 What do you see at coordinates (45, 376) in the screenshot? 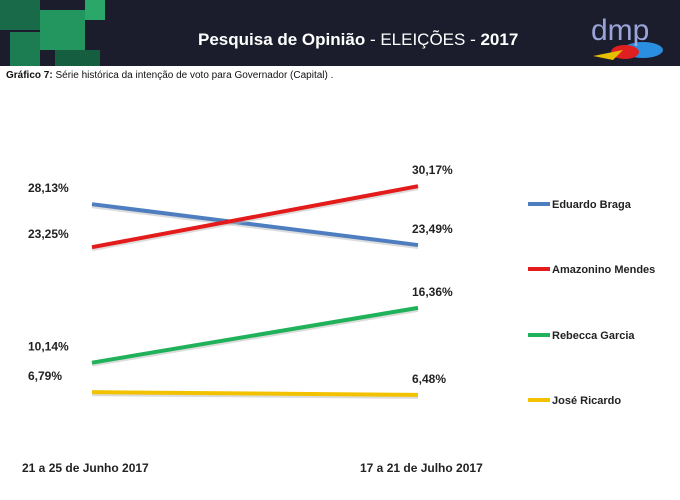
I see `data-label: 6,79%` at bounding box center [45, 376].